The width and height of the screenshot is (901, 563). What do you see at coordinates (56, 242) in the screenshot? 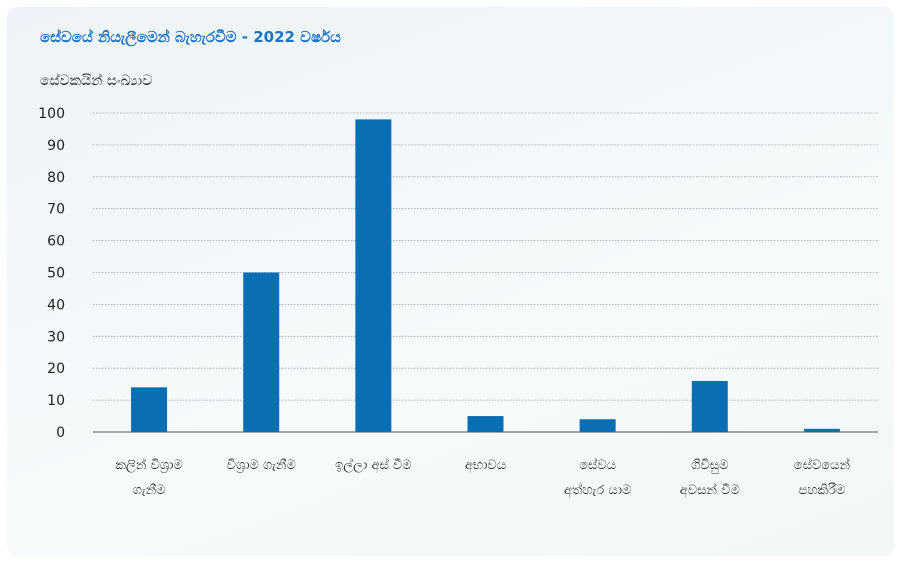
I see `y-tick-label: 60` at bounding box center [56, 242].